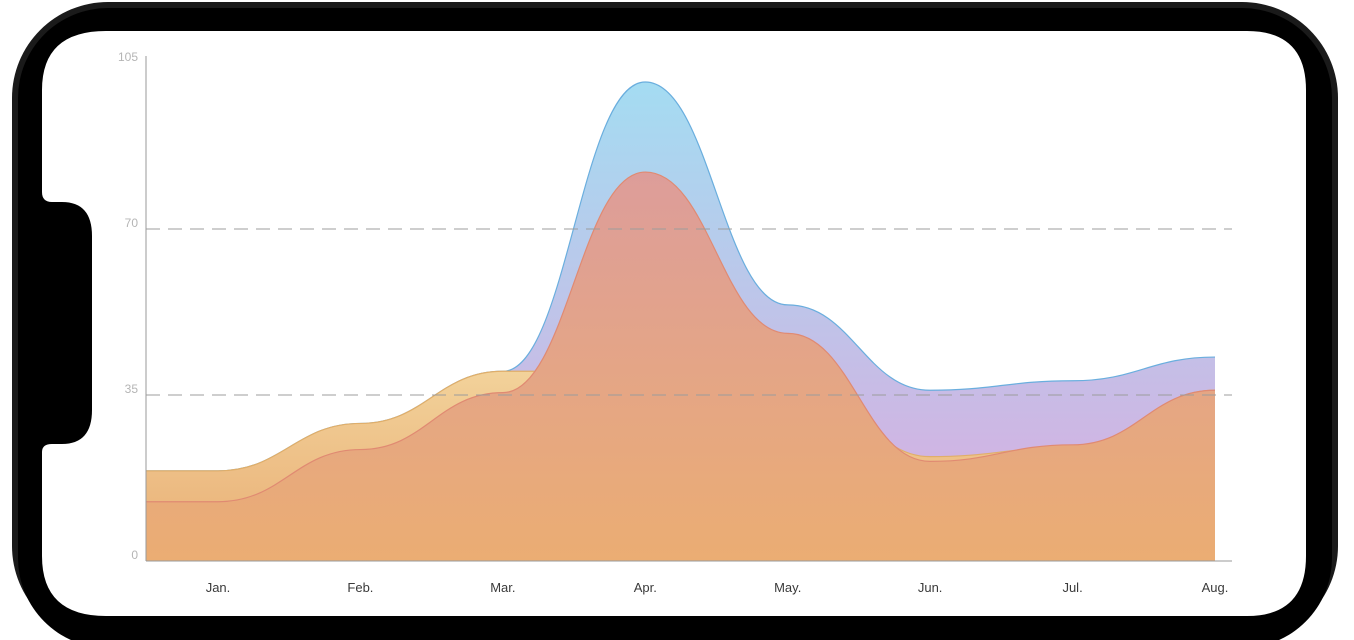  What do you see at coordinates (132, 223) in the screenshot?
I see `y-tick-label: 70` at bounding box center [132, 223].